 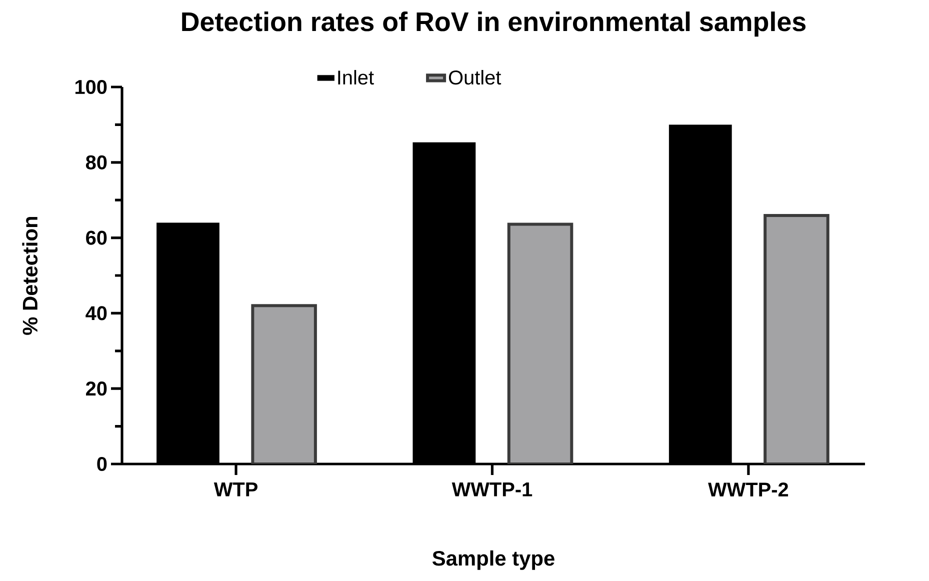 I want to click on x-tick-label: WTP, so click(x=236, y=489).